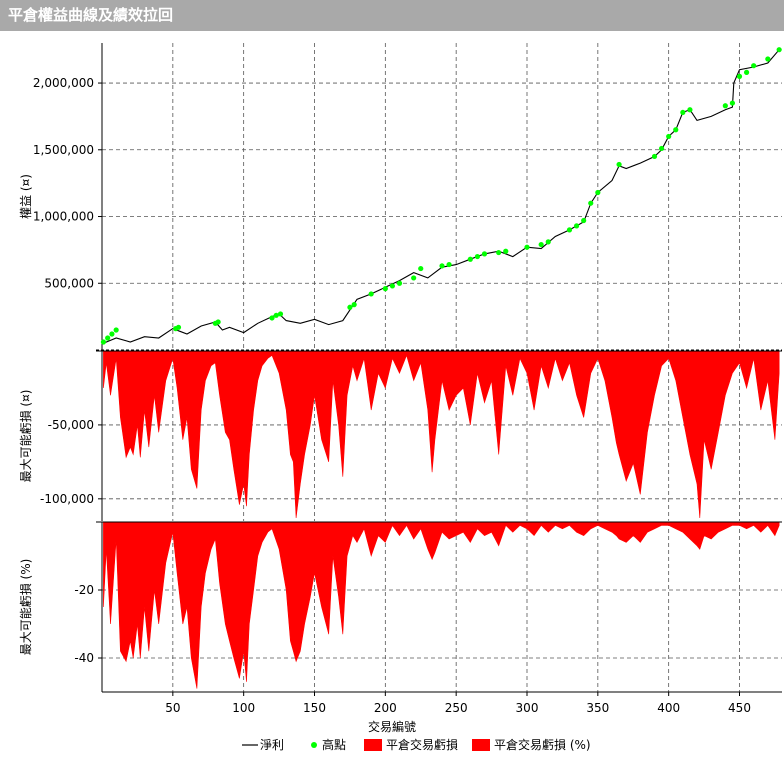 The height and width of the screenshot is (767, 784). What do you see at coordinates (668, 708) in the screenshot?
I see `x-tick-label: 400` at bounding box center [668, 708].